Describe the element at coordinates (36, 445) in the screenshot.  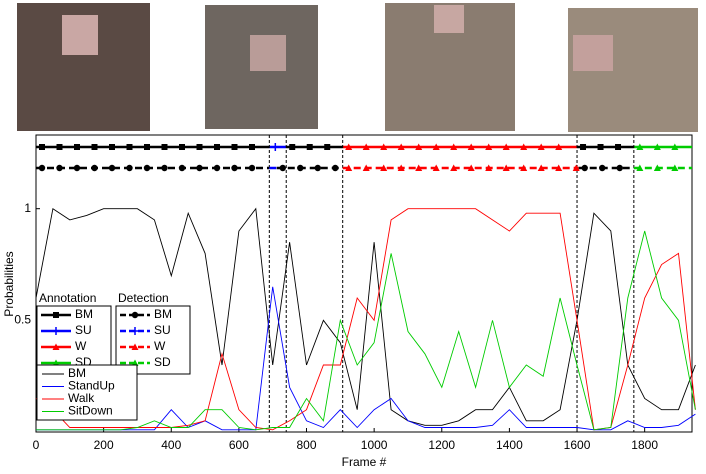
I see `x-tick-label: 0` at that location.